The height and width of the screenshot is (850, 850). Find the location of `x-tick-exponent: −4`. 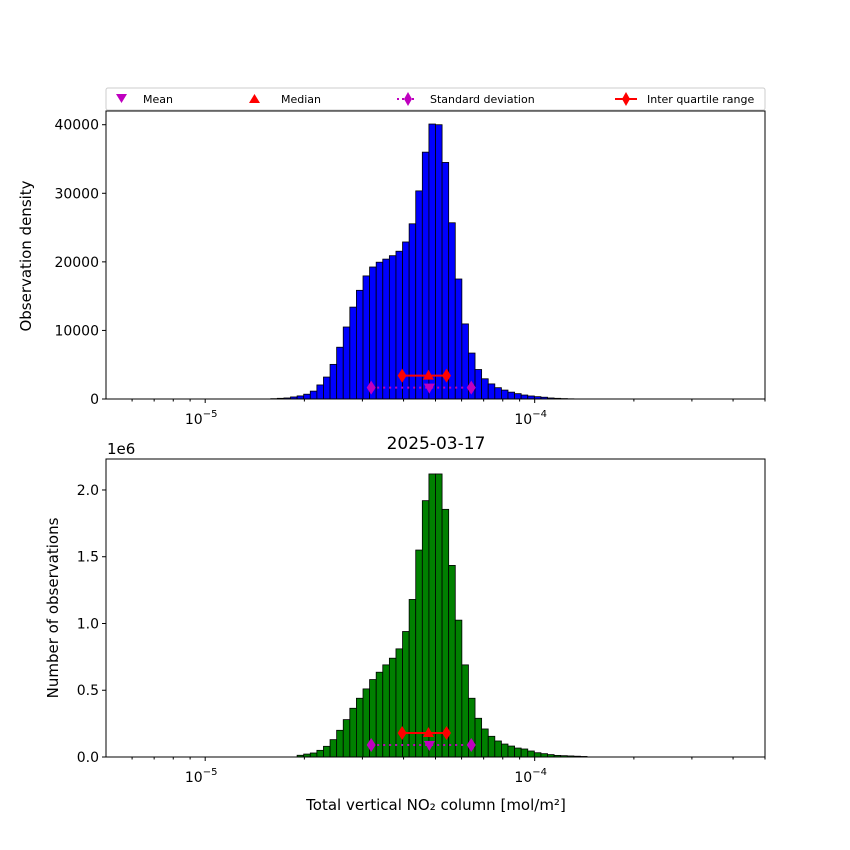

x-tick-exponent: −4 is located at coordinates (539, 414).